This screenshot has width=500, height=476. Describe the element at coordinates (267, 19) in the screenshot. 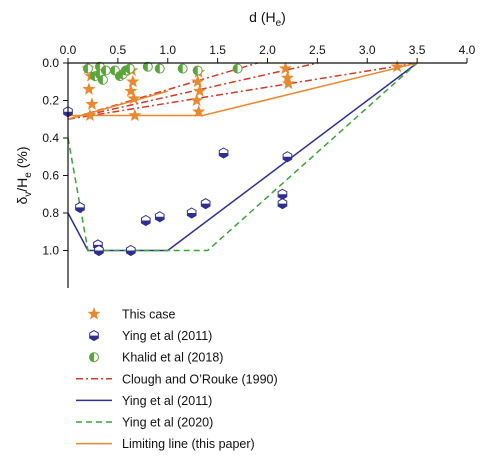

I see `x-axis-title: d (He)` at that location.